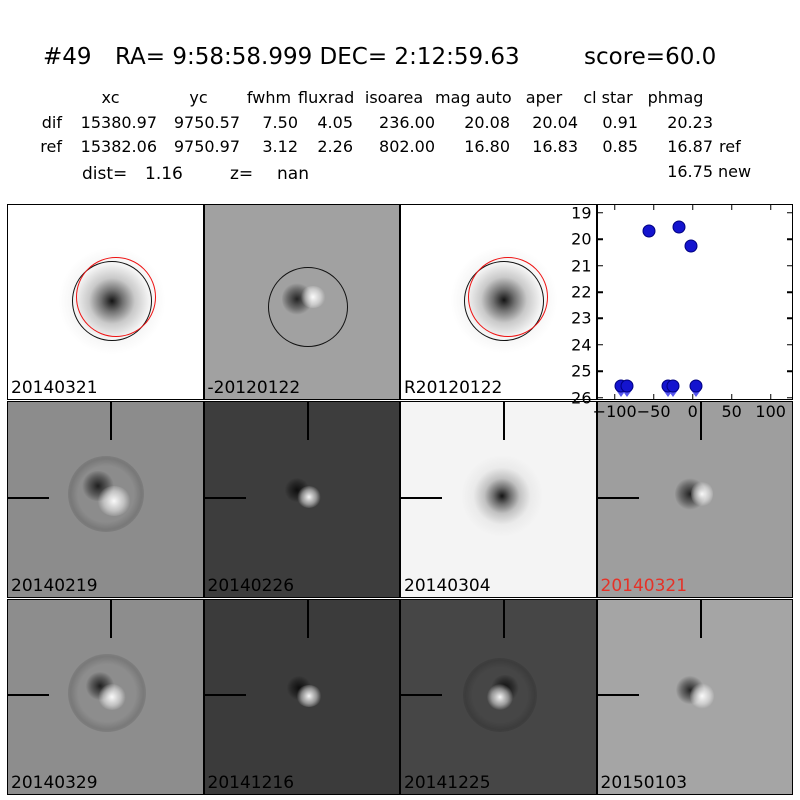 This screenshot has height=800, width=800. What do you see at coordinates (206, 146) in the screenshot?
I see `ref-yc: 9750.97` at bounding box center [206, 146].